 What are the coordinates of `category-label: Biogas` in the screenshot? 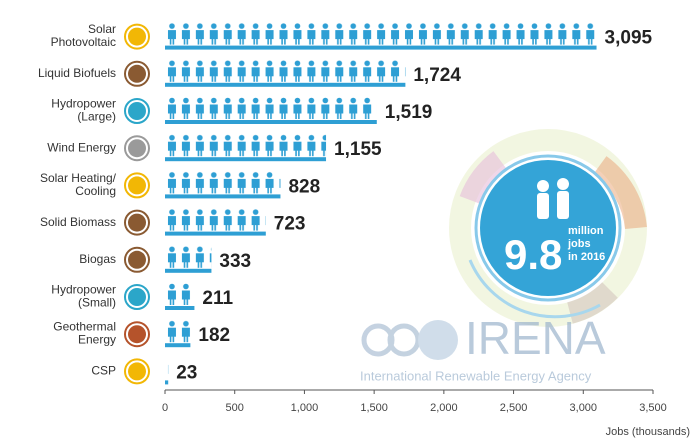 It's located at (97, 259).